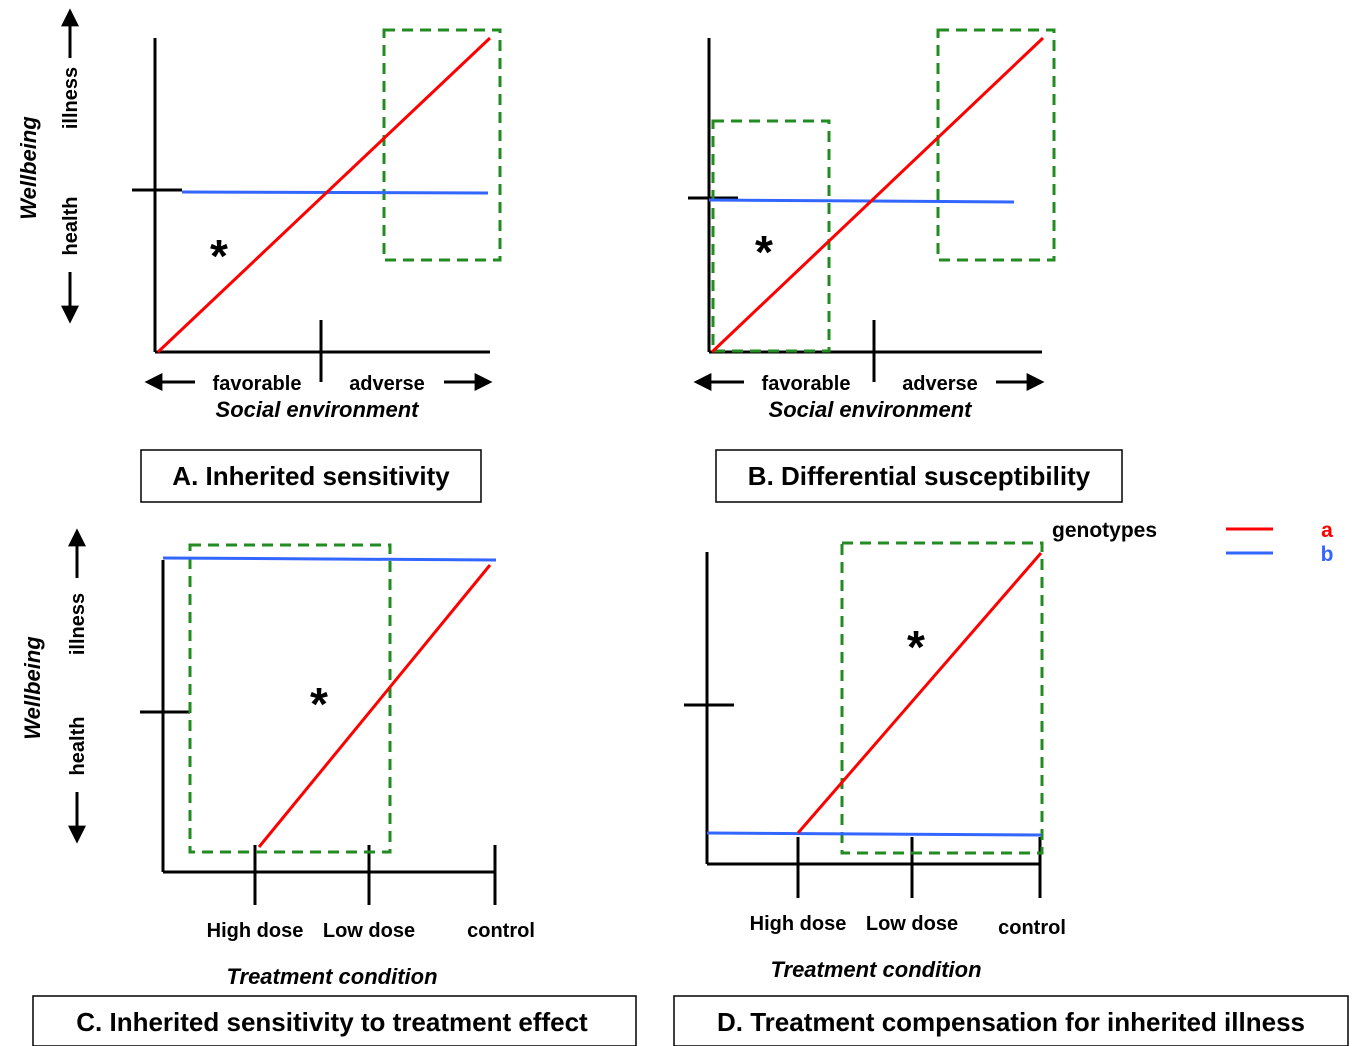 This screenshot has width=1358, height=1046. Describe the element at coordinates (874, 834) in the screenshot. I see `panel-d-genotype-b-line` at that location.